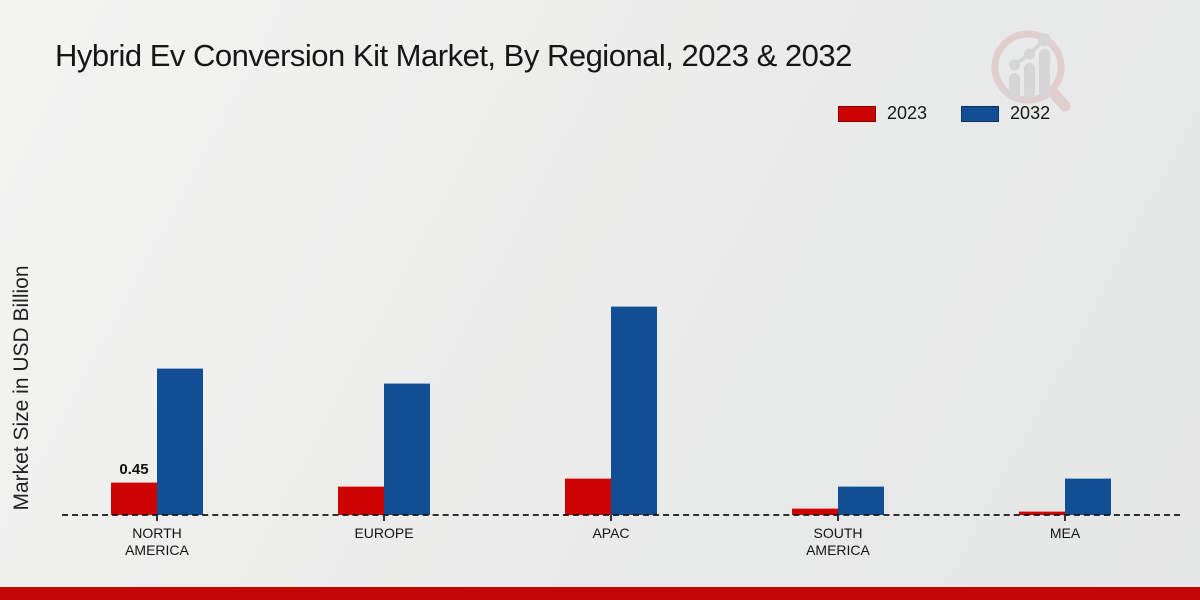 This screenshot has width=1200, height=600. What do you see at coordinates (611, 533) in the screenshot?
I see `x-label-apac: APAC` at bounding box center [611, 533].